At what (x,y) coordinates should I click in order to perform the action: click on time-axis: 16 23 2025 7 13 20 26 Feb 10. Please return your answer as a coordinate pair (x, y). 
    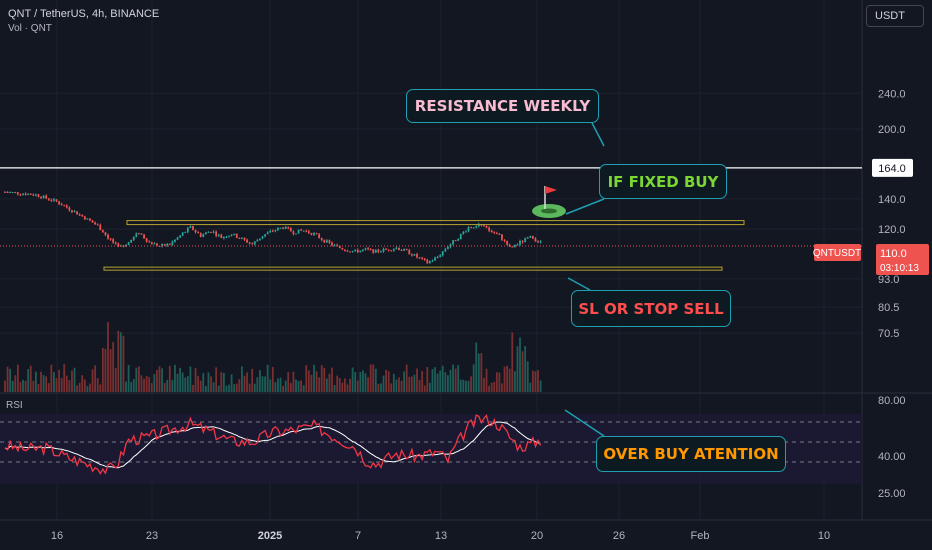
    Looking at the image, I should click on (440, 536).